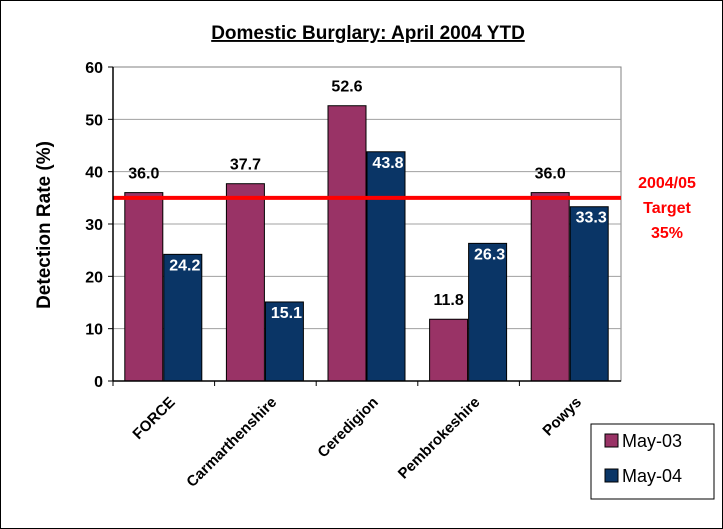 The width and height of the screenshot is (723, 529). Describe the element at coordinates (94, 330) in the screenshot. I see `y-tick-label: 10` at that location.